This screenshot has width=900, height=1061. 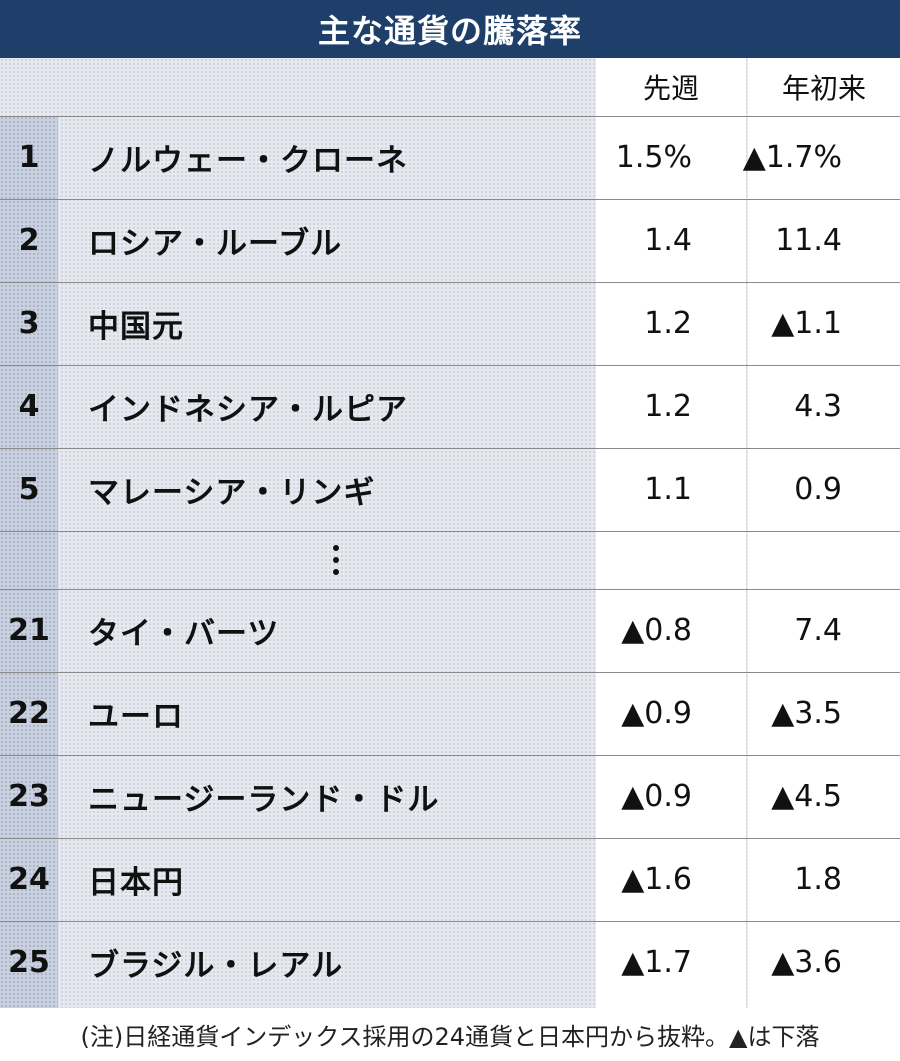 I want to click on footnote: (注)日経通貨インデックス採用の24通貨と日本円から抜粋。▲は下落, so click(x=450, y=1036).